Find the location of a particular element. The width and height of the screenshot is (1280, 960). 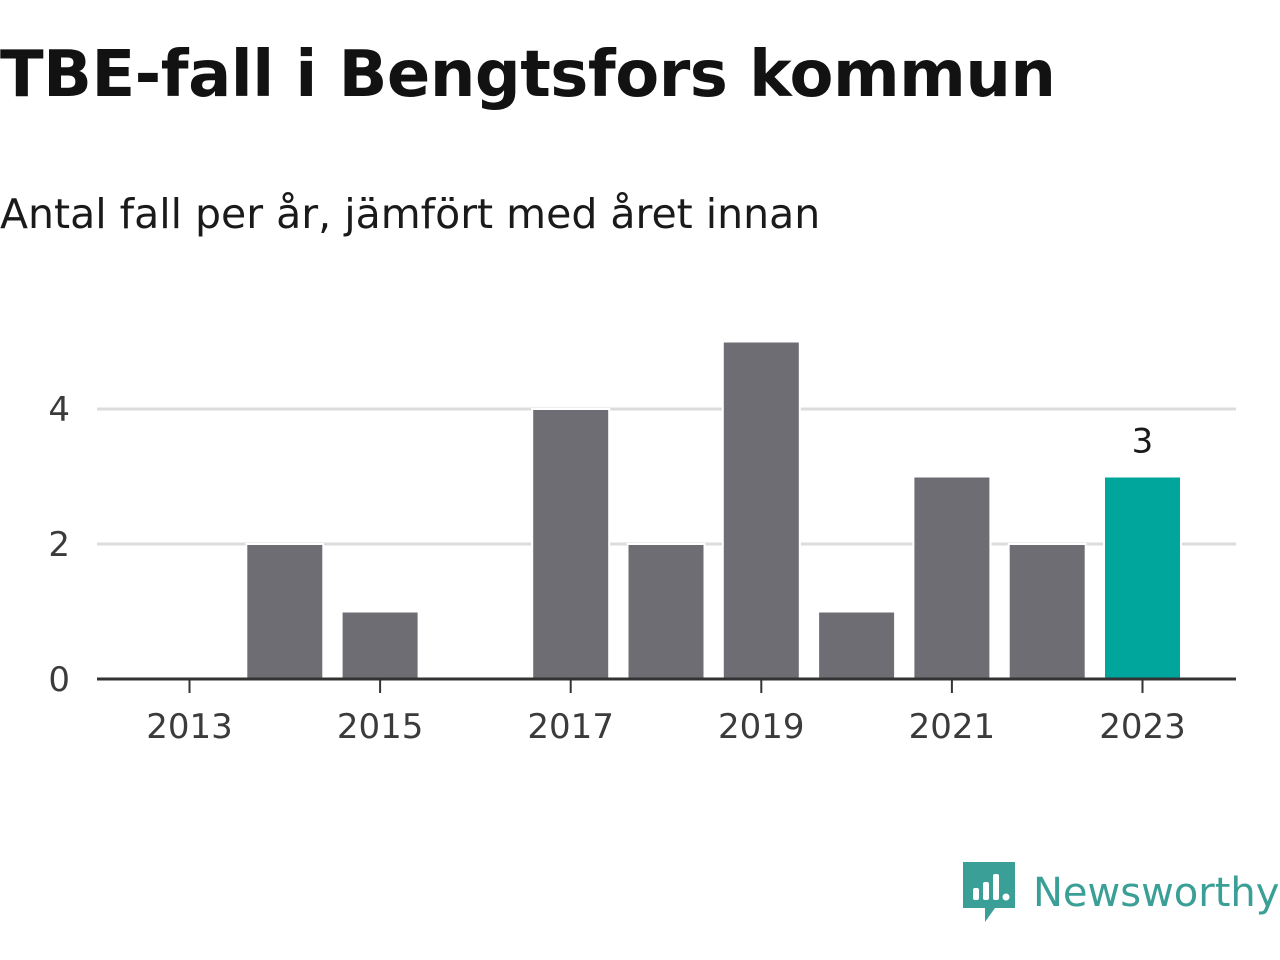

bar-2021 is located at coordinates (952, 577).